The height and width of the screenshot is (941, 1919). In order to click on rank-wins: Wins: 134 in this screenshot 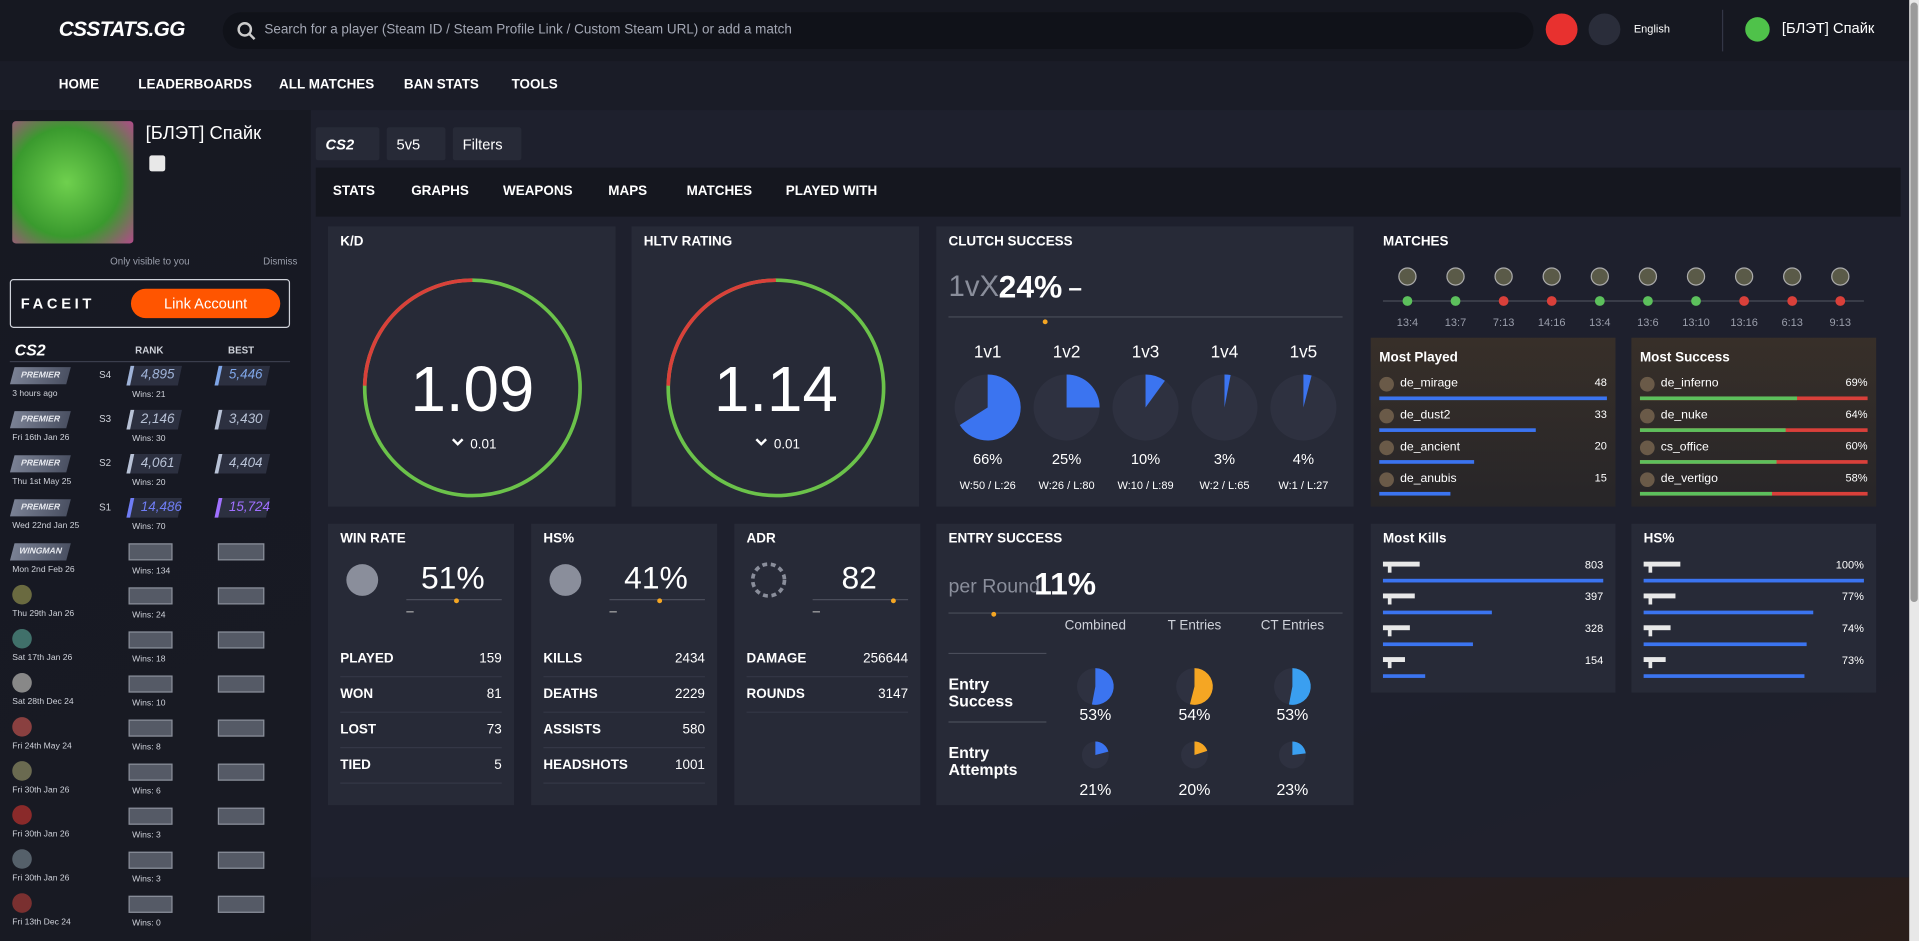, I will do `click(151, 571)`.